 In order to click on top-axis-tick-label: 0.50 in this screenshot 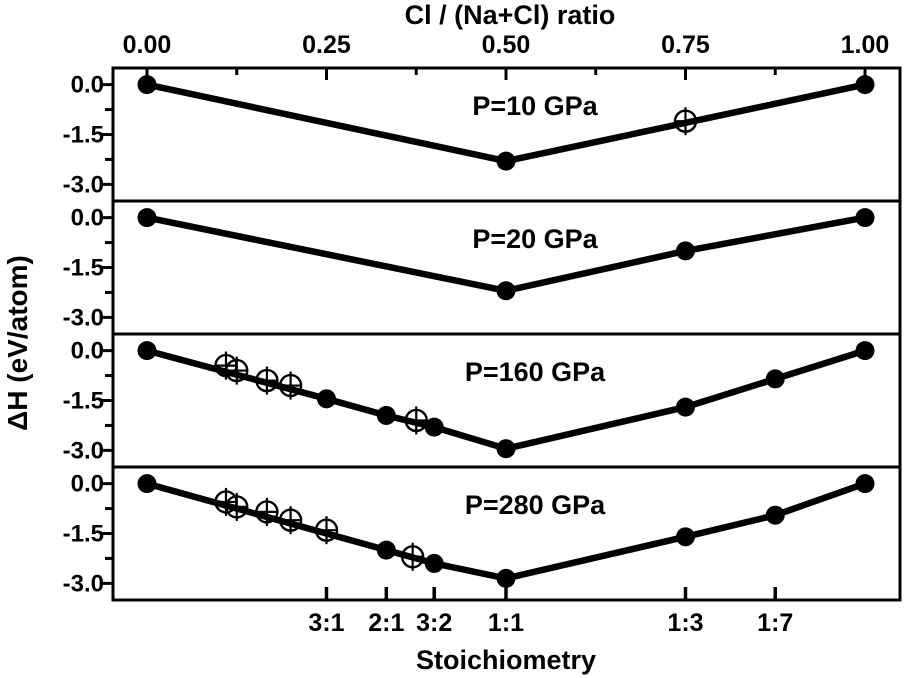, I will do `click(506, 45)`.